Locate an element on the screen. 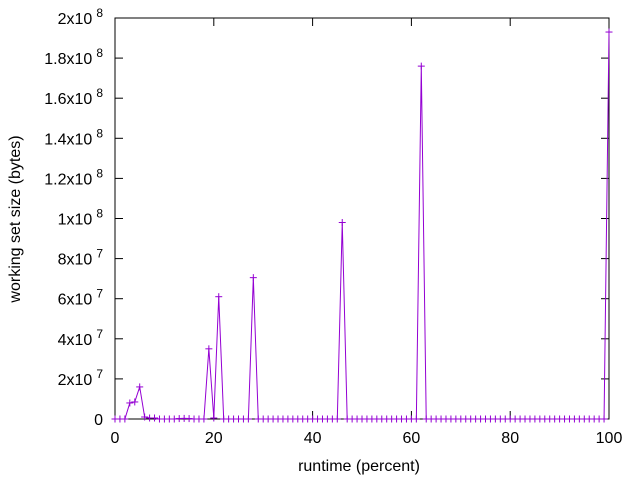 This screenshot has height=480, width=640. y-tick-label: 1.2x10 8 is located at coordinates (73, 177).